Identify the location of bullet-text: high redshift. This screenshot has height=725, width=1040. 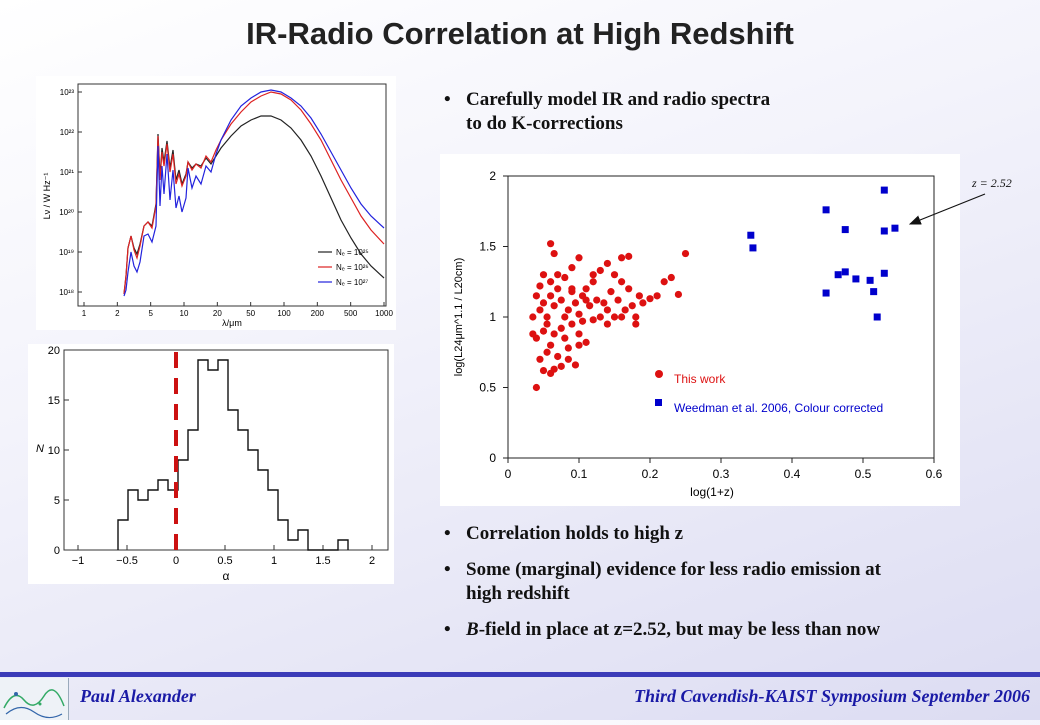
(518, 593).